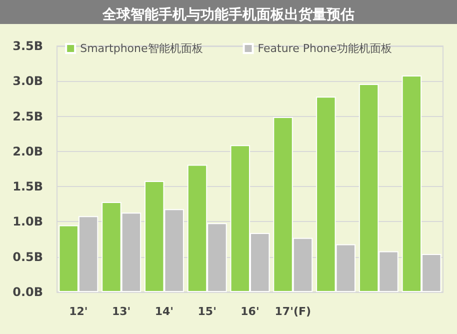 Image resolution: width=457 pixels, height=334 pixels. Describe the element at coordinates (228, 14) in the screenshot. I see `chart-title: 全球智能手机与功能手机面板出货量预估` at that location.